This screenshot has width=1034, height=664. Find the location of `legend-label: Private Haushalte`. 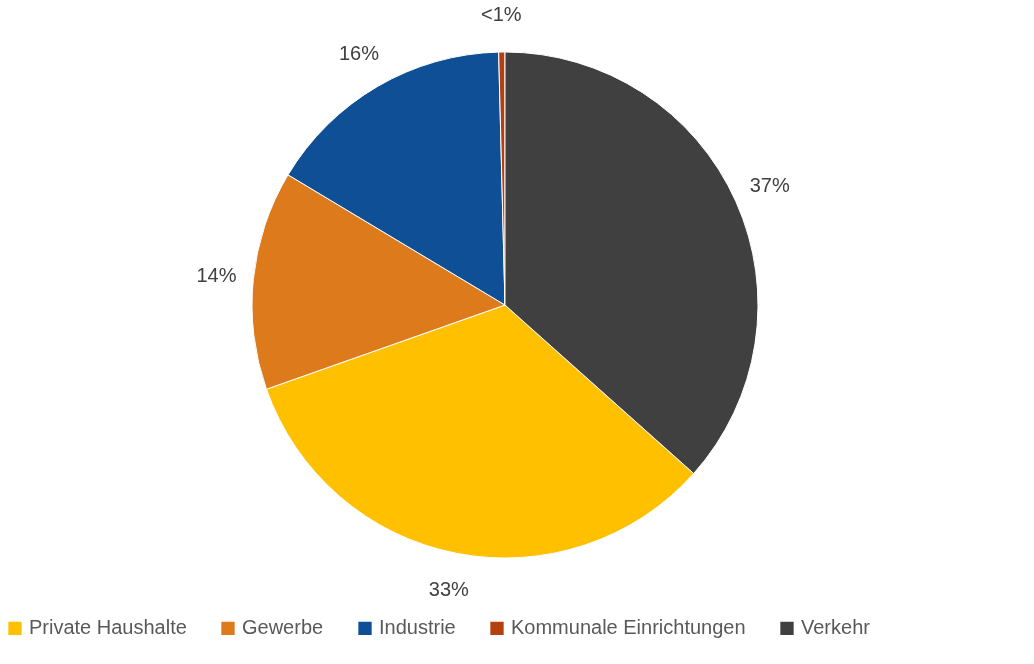

legend-label: Private Haushalte is located at coordinates (108, 627).